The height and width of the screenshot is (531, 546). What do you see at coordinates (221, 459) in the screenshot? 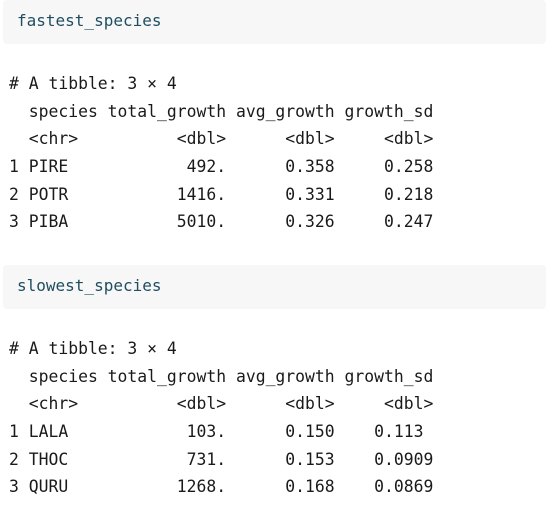
I see `tibble-row: 2 THOC 731. 0.153 0.0909` at bounding box center [221, 459].